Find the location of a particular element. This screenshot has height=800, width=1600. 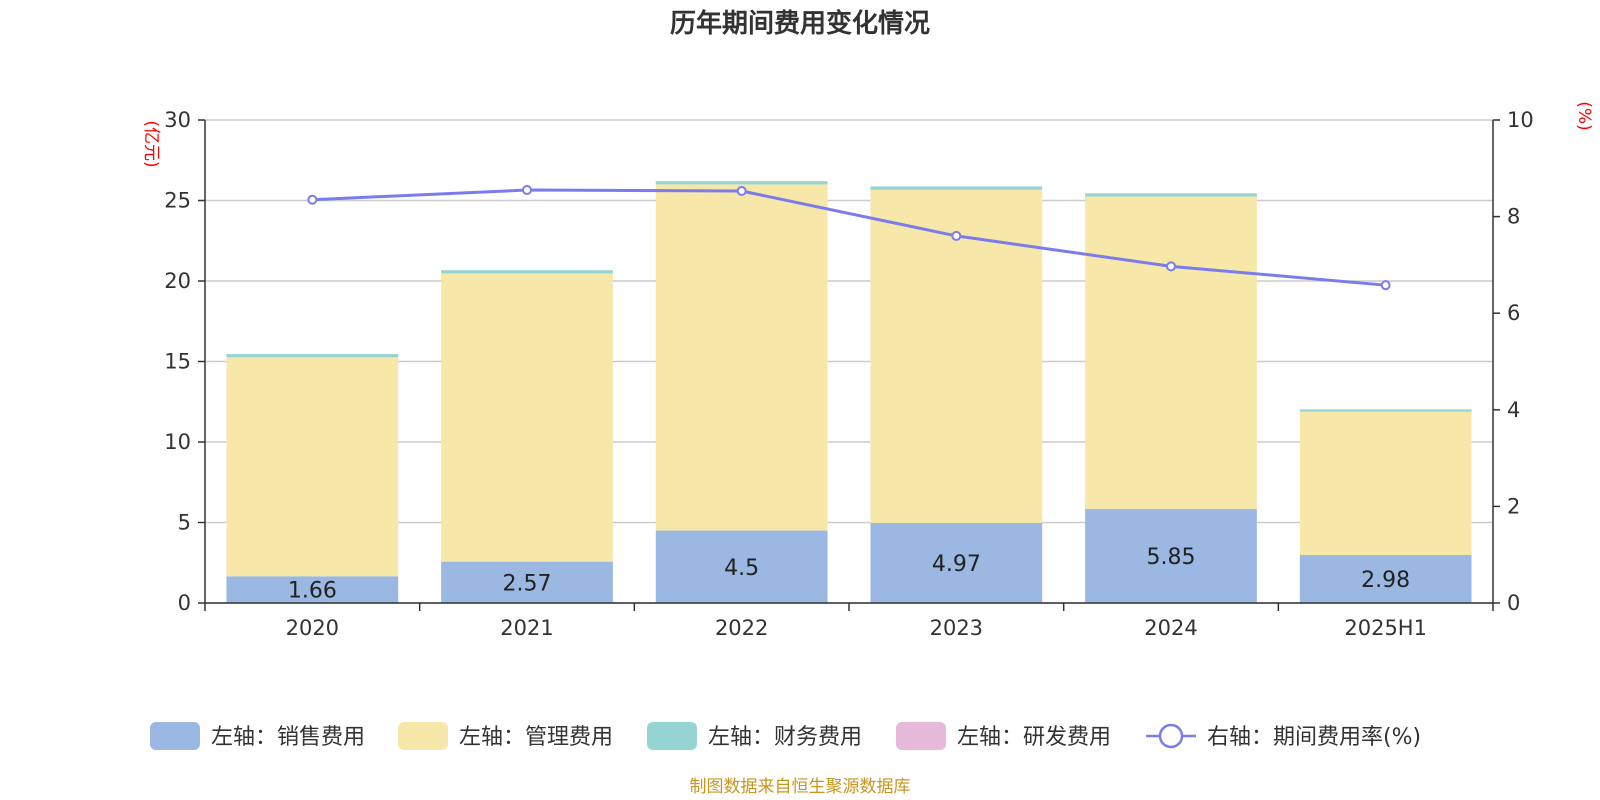

rate-line-path is located at coordinates (849, 237).